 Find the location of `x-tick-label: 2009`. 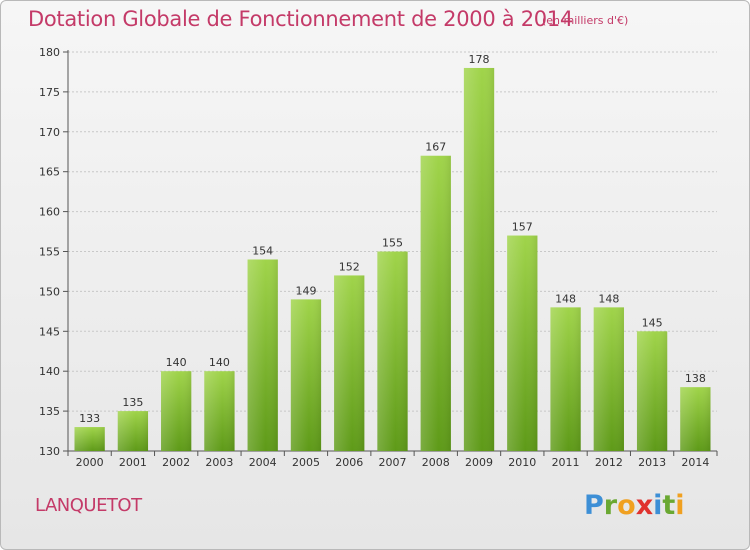

x-tick-label: 2009 is located at coordinates (479, 462).